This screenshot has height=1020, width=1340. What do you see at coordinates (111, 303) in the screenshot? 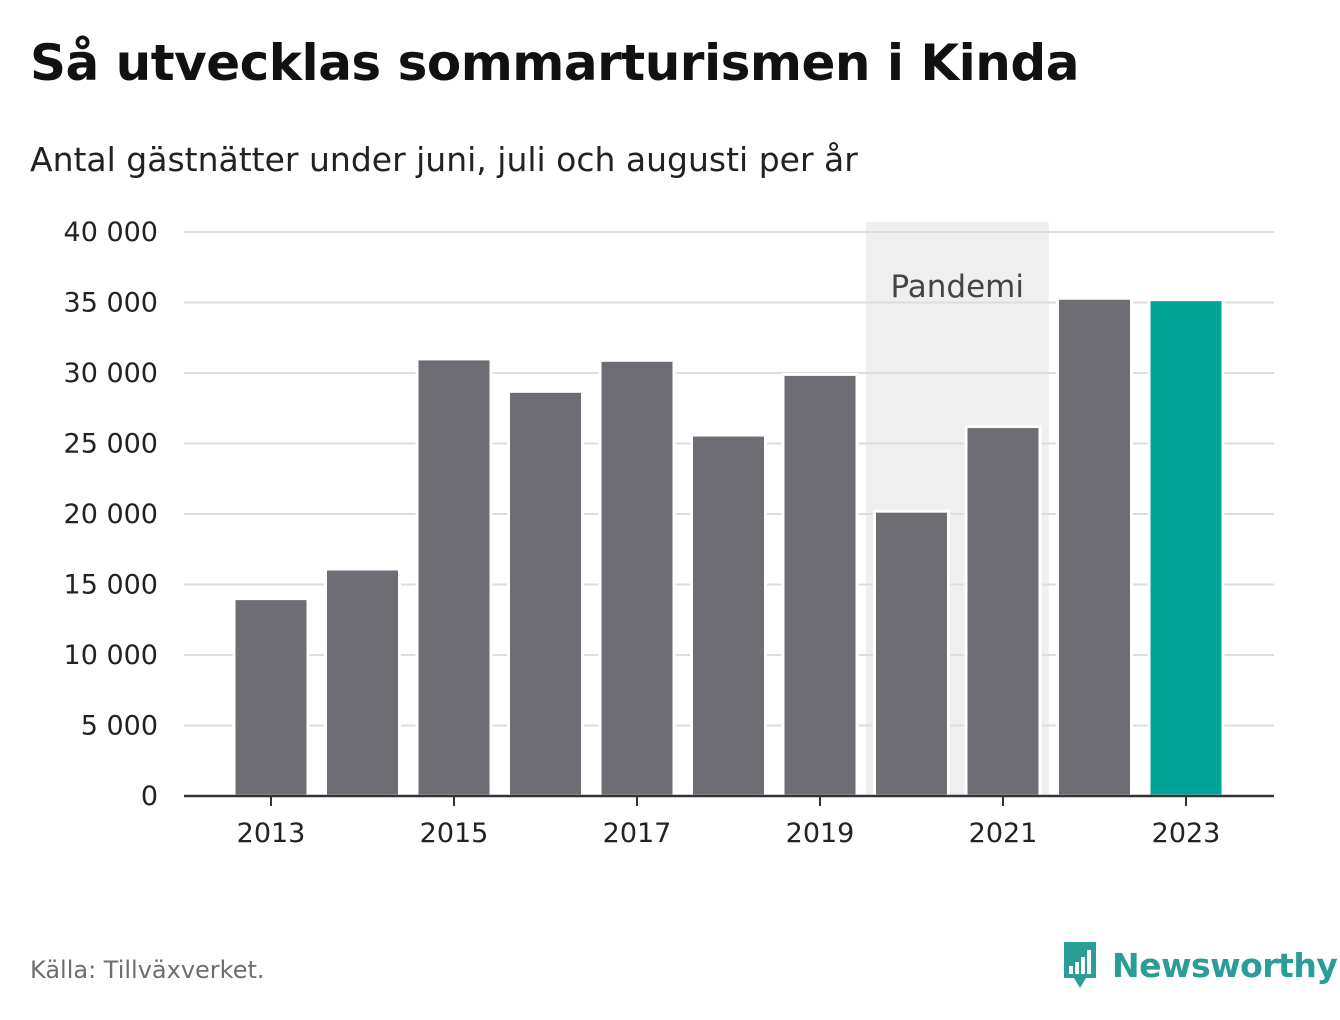
I see `y-tick-label: 35 000` at bounding box center [111, 303].